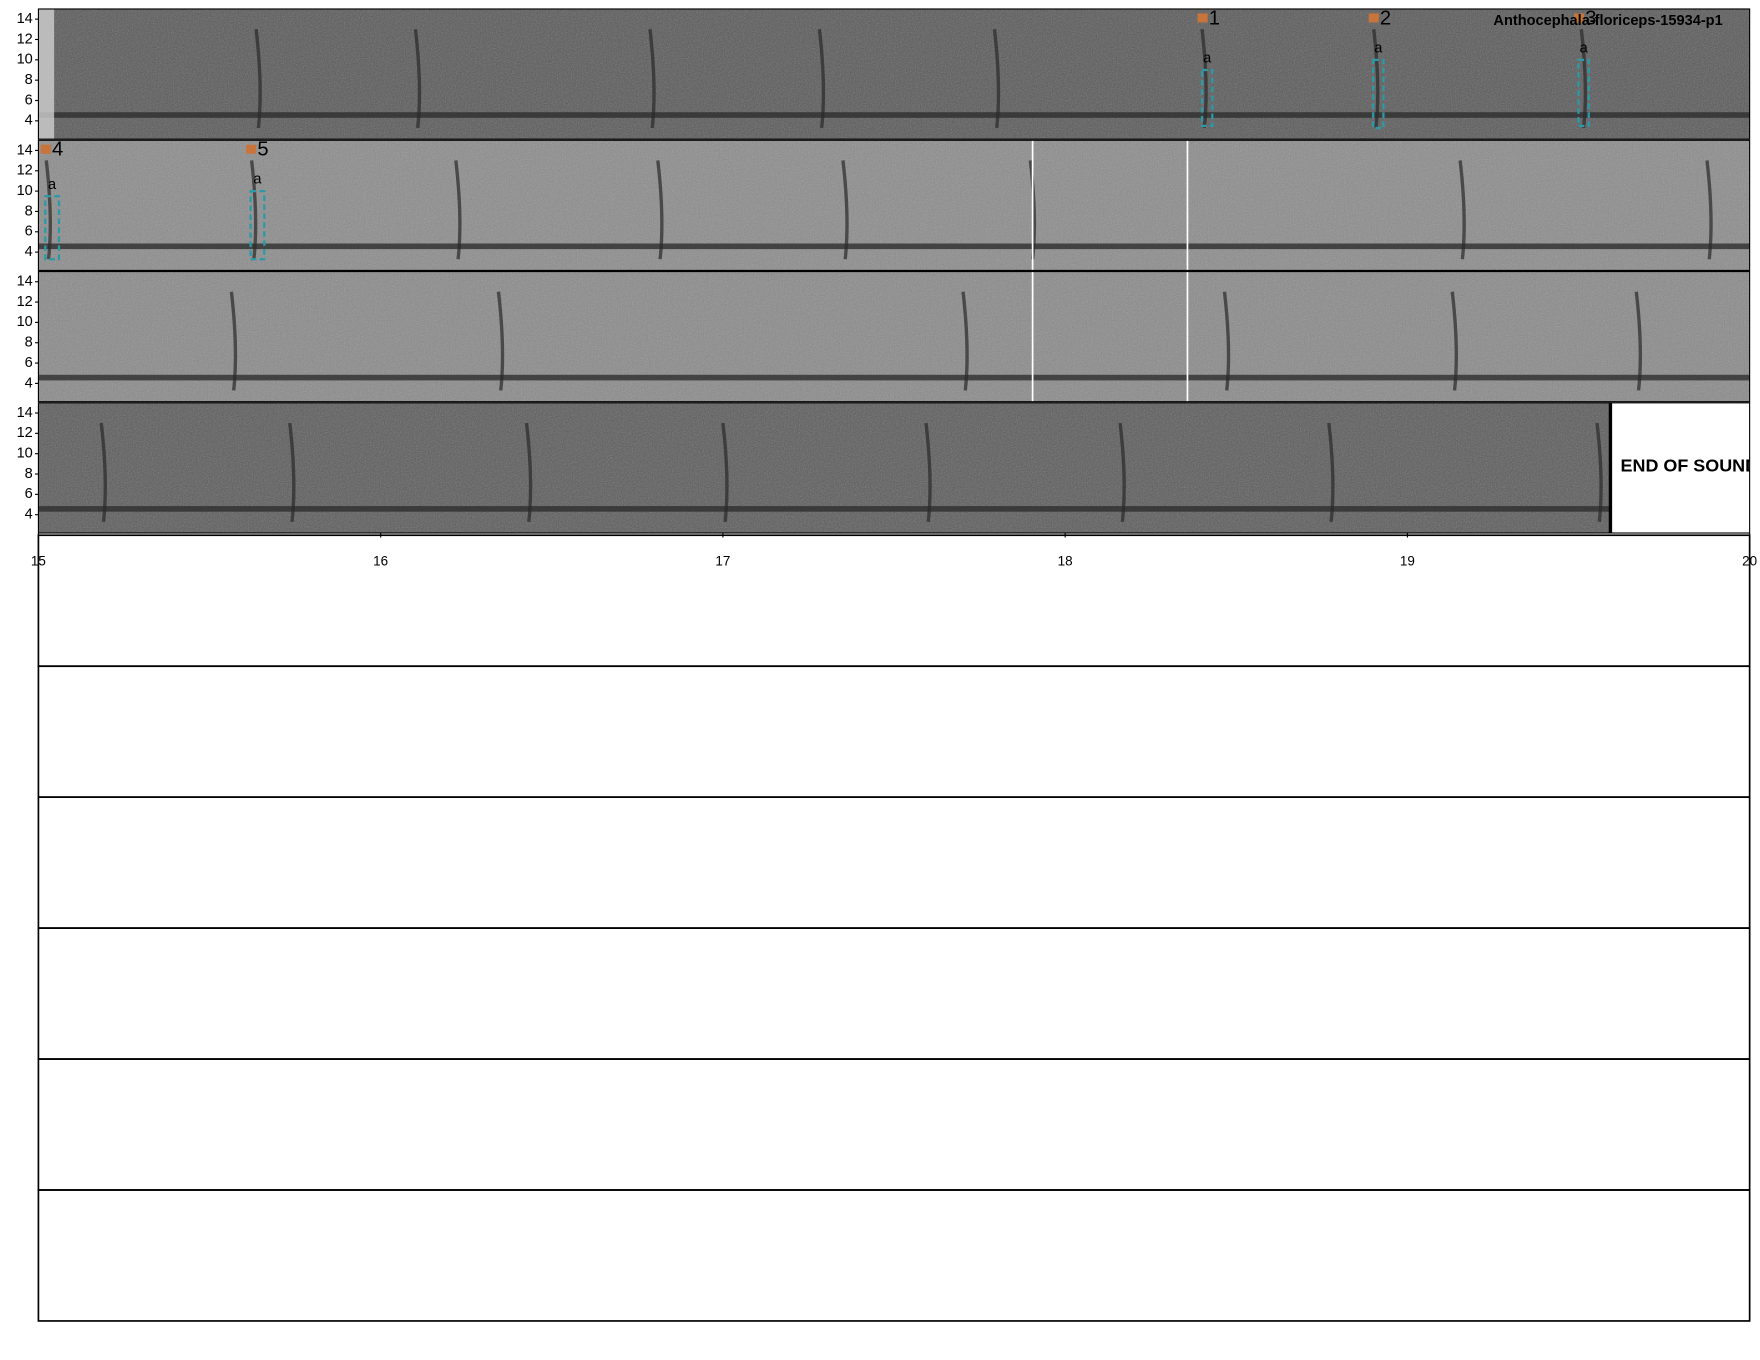 The height and width of the screenshot is (1360, 1760). Describe the element at coordinates (262, 150) in the screenshot. I see `annotation-id: 5` at that location.